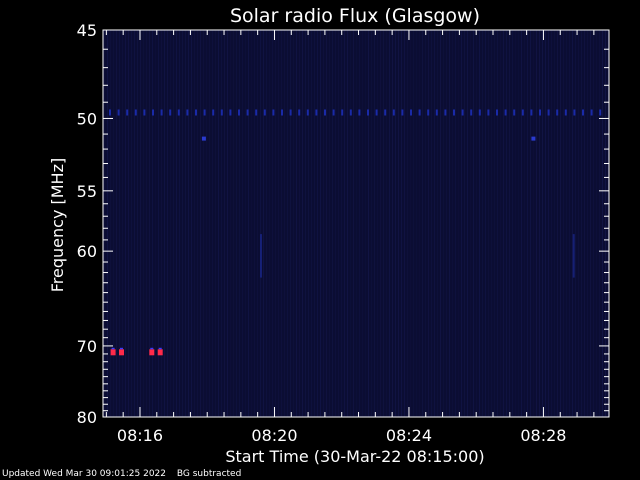 This screenshot has height=480, width=640. Describe the element at coordinates (160, 352) in the screenshot. I see `burst-marker` at that location.